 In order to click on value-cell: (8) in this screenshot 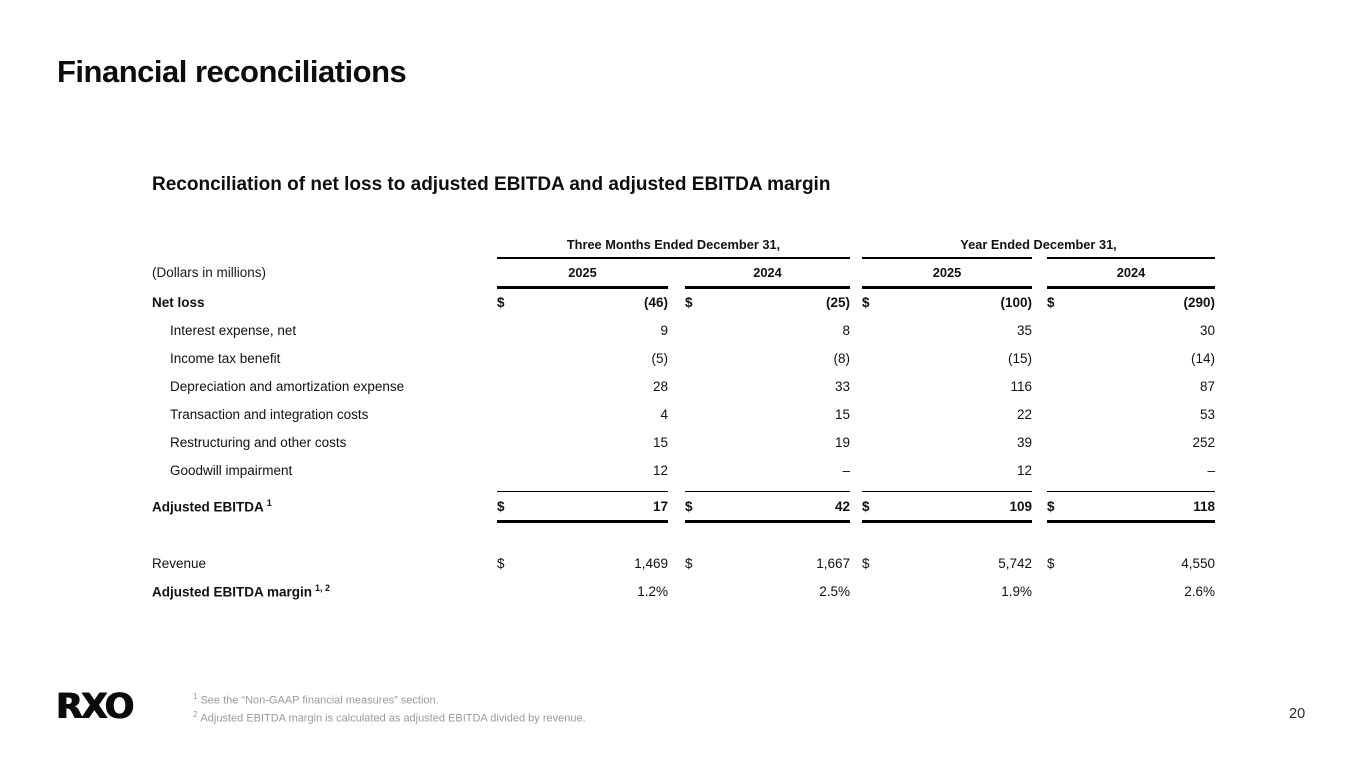, I will do `click(768, 358)`.